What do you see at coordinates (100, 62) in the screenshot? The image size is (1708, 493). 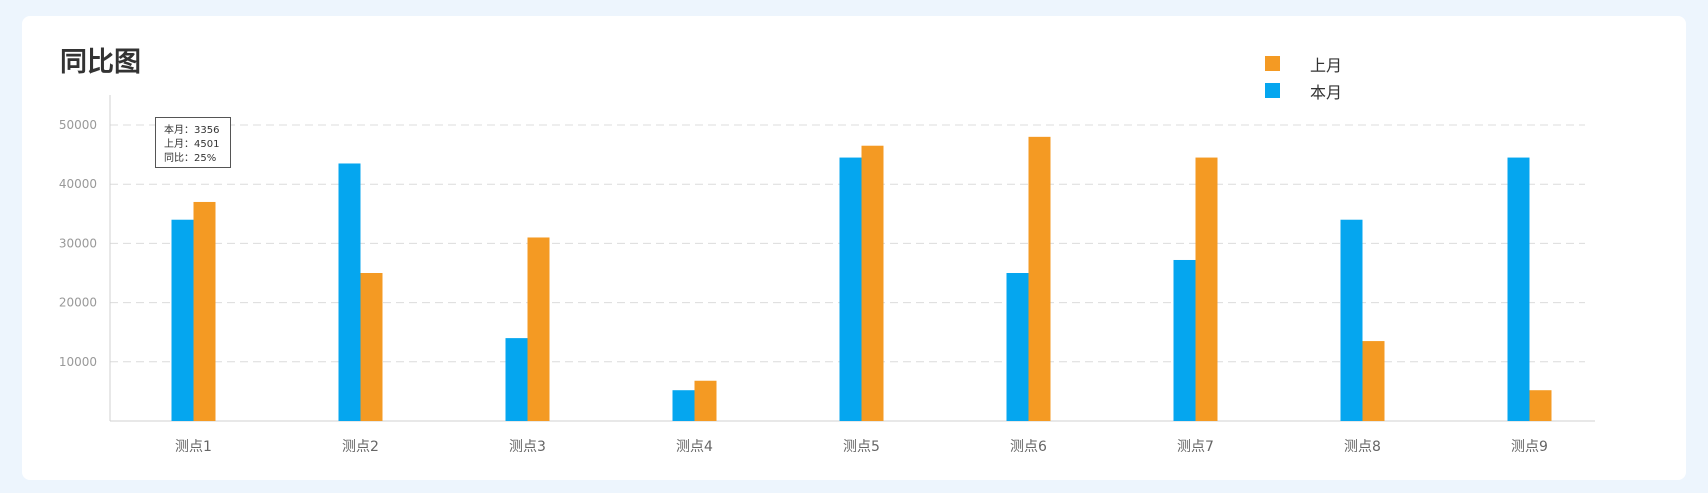 I see `chart-title: 同比图` at bounding box center [100, 62].